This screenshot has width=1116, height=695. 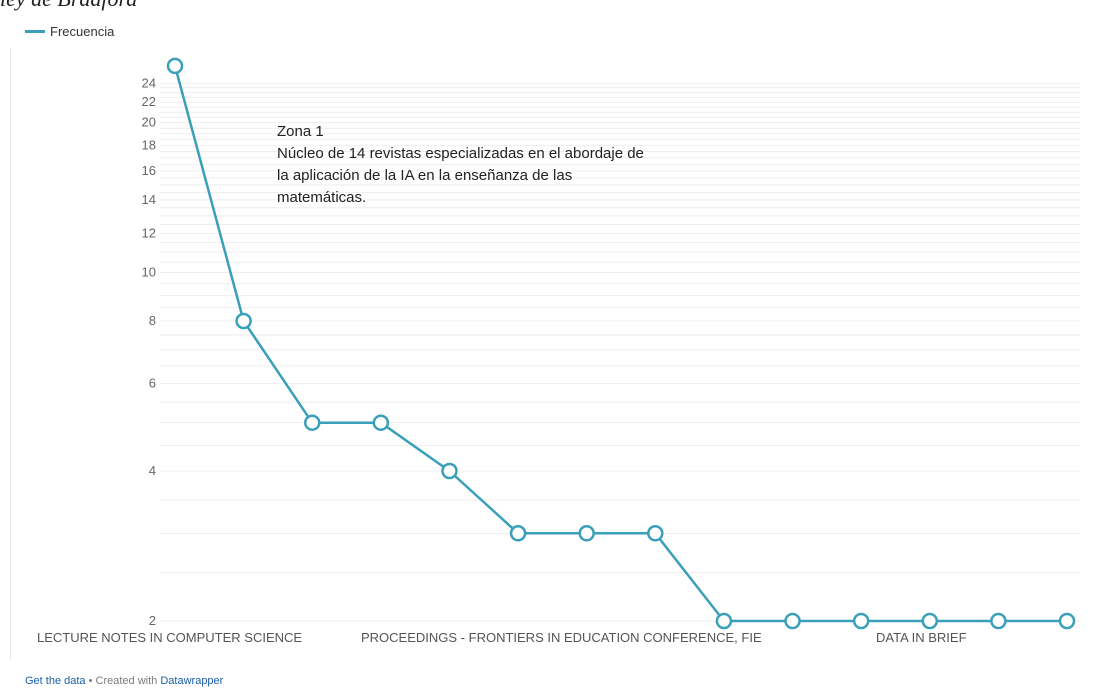 What do you see at coordinates (68, 6) in the screenshot?
I see `top-caption: ley de Bradford` at bounding box center [68, 6].